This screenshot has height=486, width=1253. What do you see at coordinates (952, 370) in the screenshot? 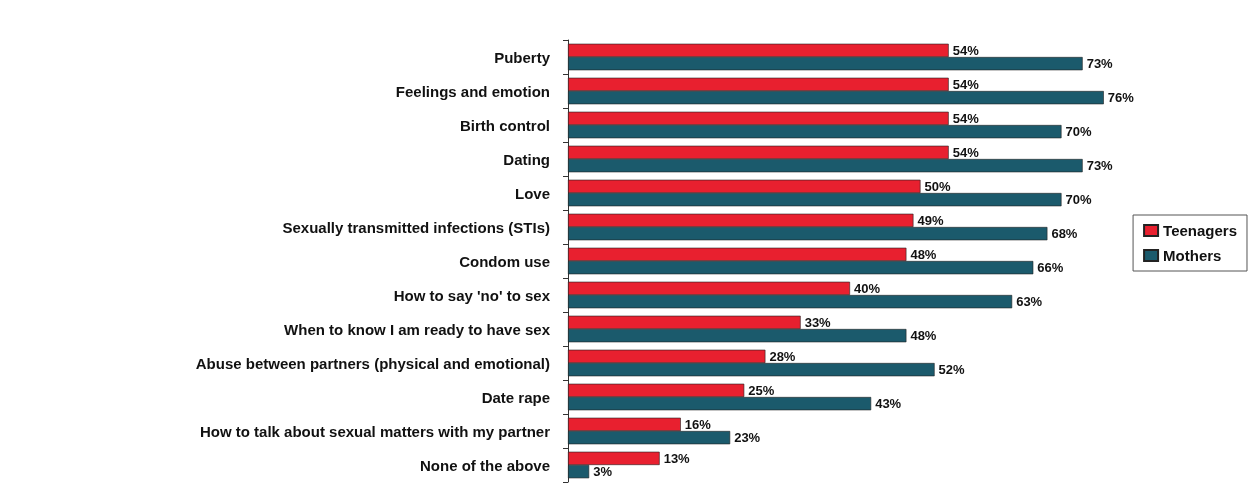
I see `data-label: 52%` at bounding box center [952, 370].